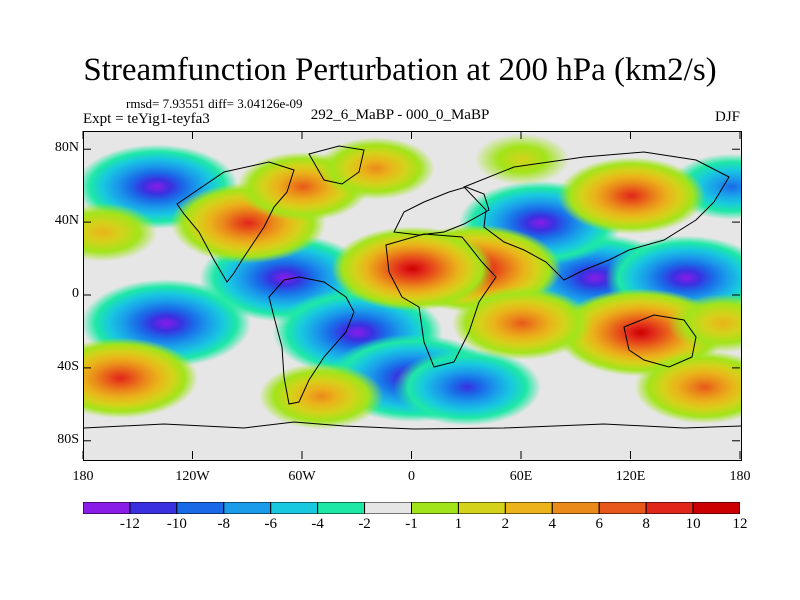 This screenshot has width=800, height=600. What do you see at coordinates (693, 524) in the screenshot?
I see `colorbar-label: 10` at bounding box center [693, 524].